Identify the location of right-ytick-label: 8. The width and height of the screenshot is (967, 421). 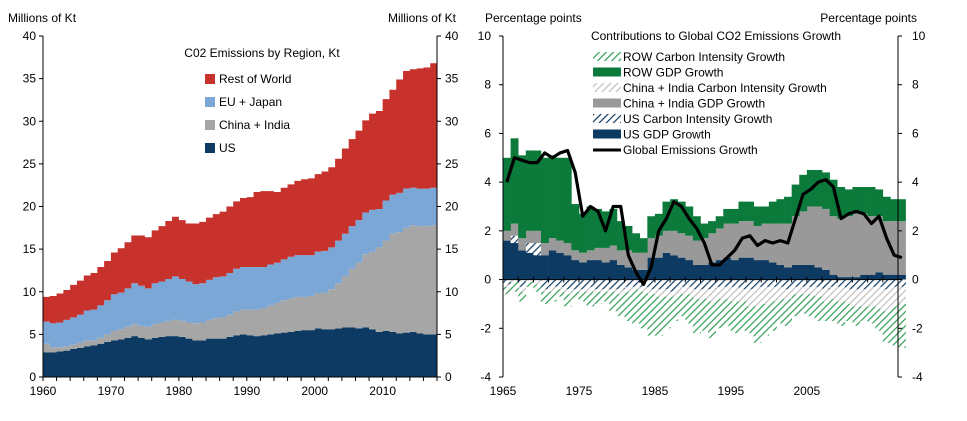
(487, 85).